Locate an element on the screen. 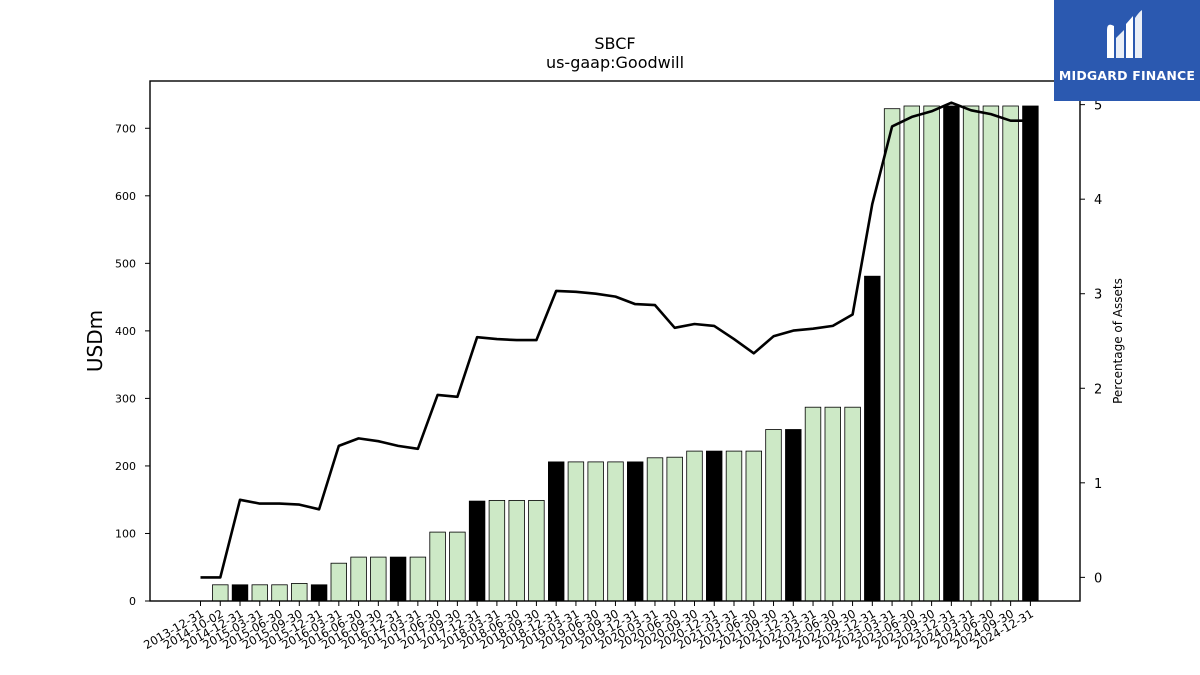 This screenshot has width=1200, height=675. midgard-finance-logo: MIDGARD FINANCE is located at coordinates (1127, 50).